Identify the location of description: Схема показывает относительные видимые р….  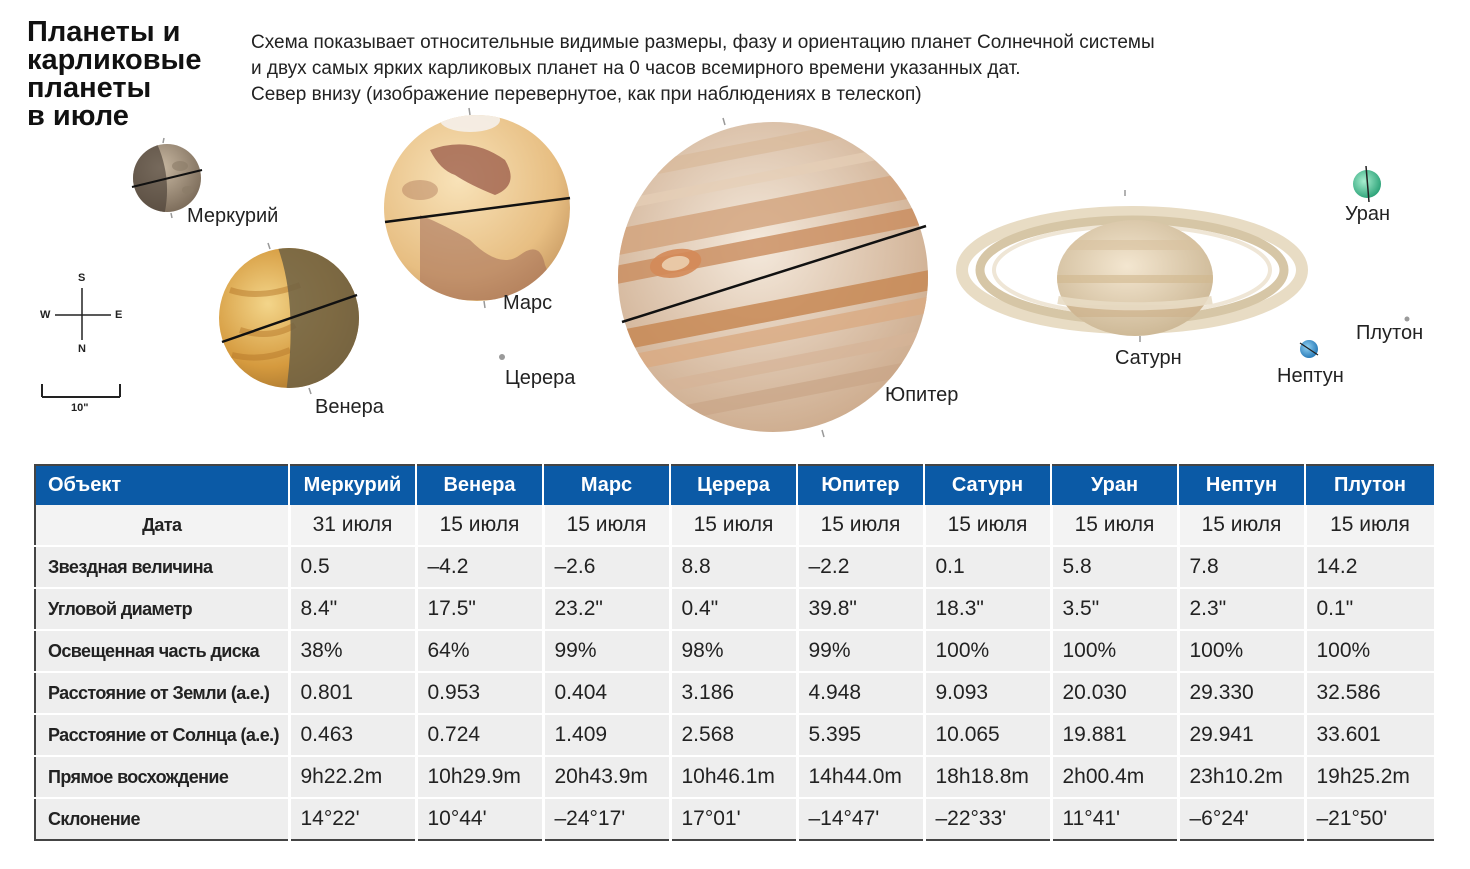
(703, 69).